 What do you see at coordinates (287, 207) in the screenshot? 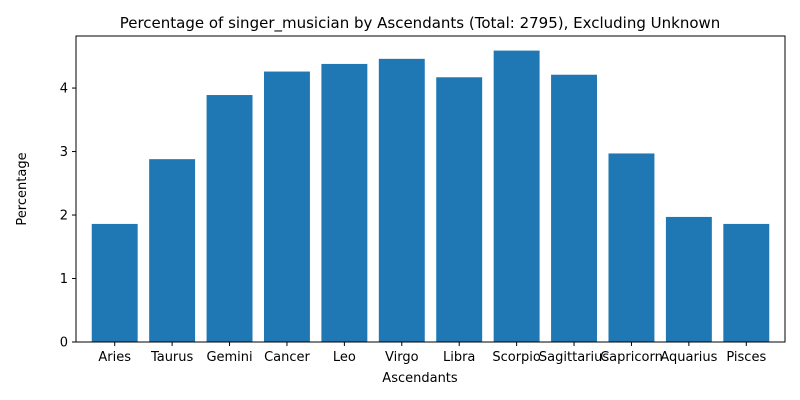
I see `bar-cancer` at bounding box center [287, 207].